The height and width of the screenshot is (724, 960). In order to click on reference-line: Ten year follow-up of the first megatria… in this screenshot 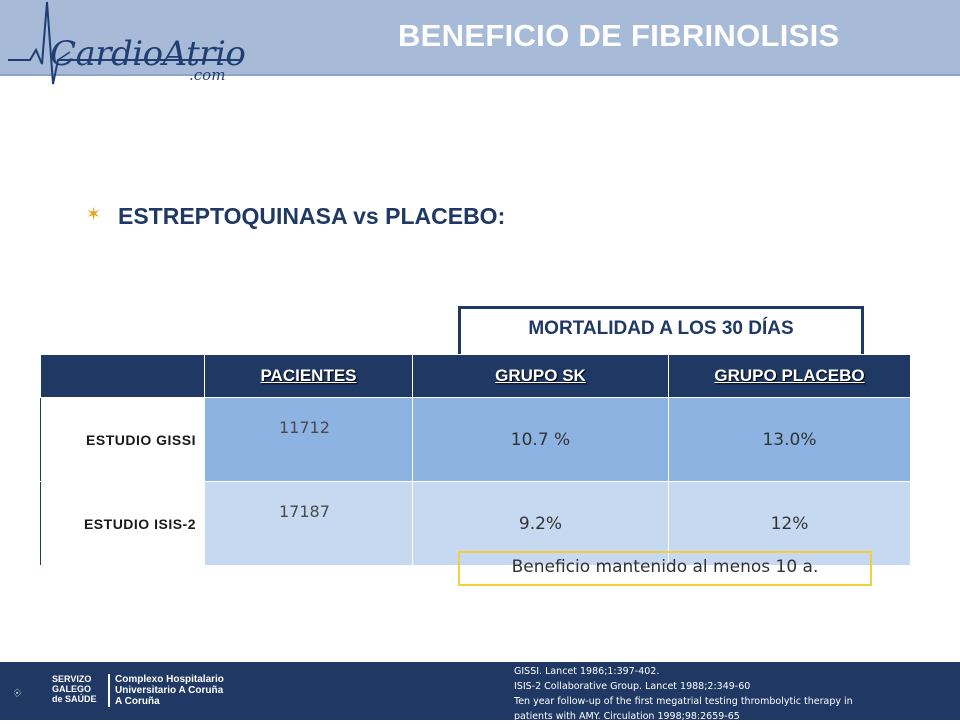, I will do `click(683, 701)`.